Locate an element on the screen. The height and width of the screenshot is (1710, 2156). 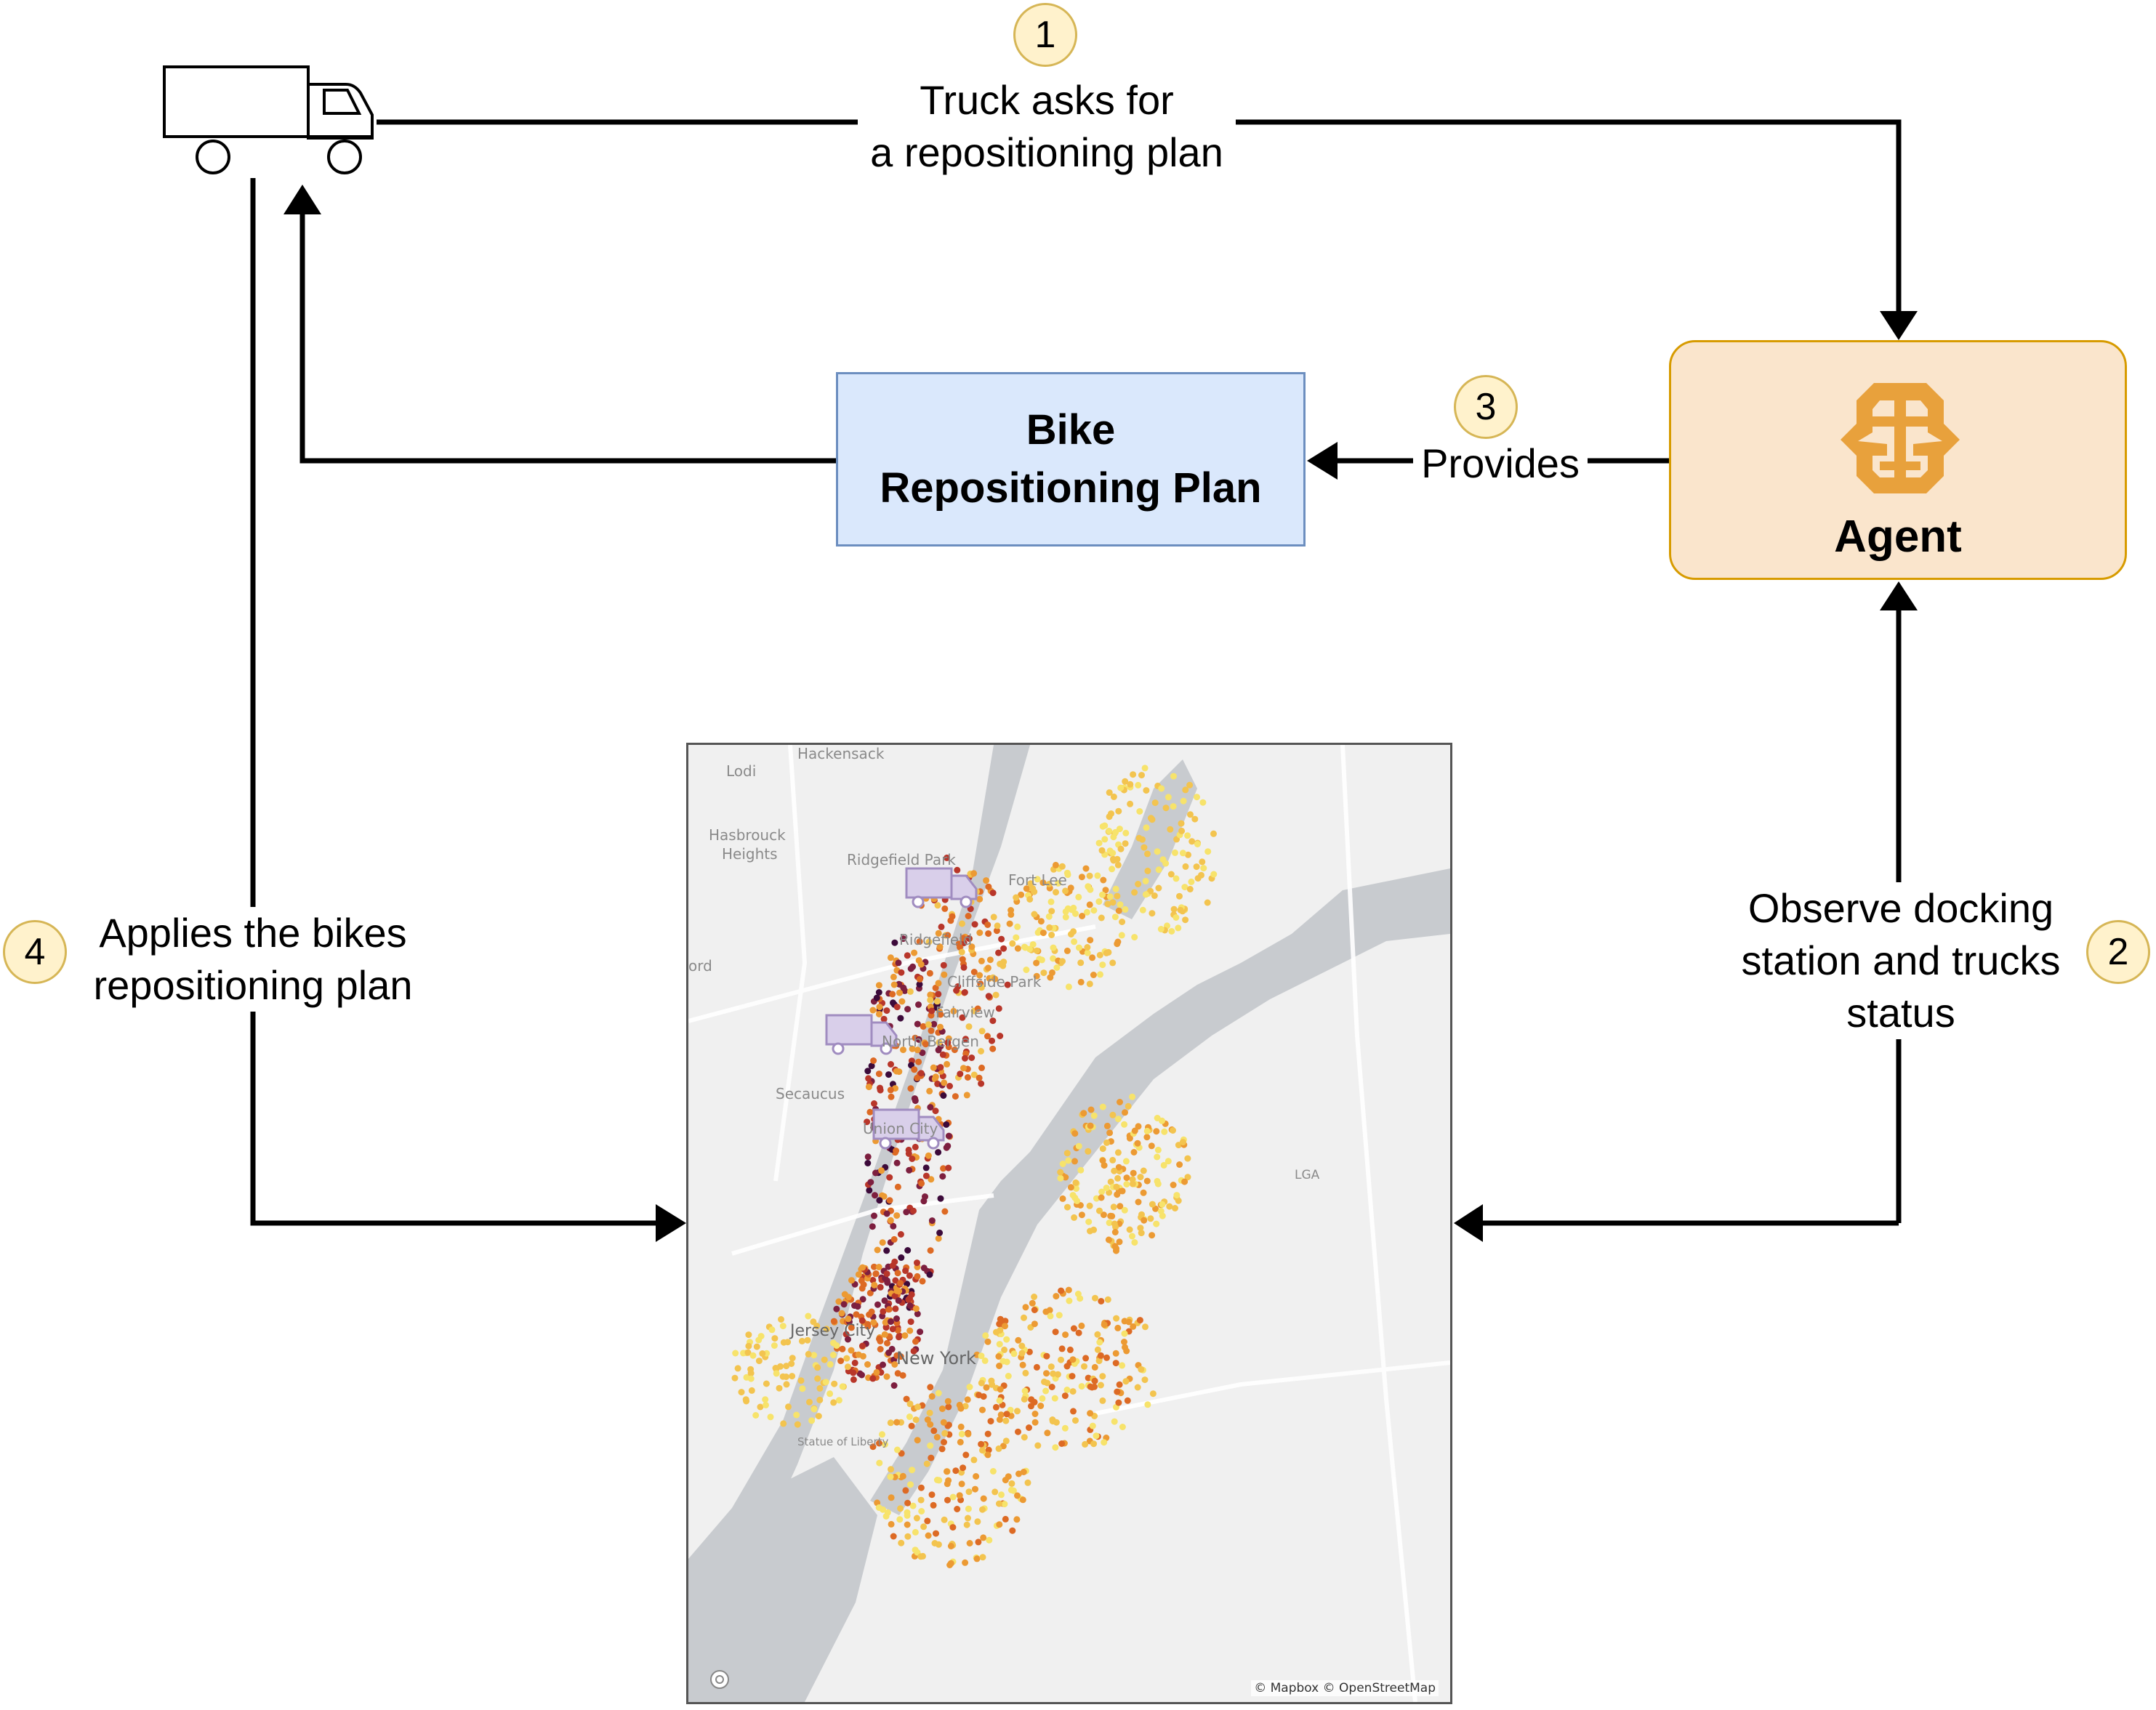
harlem-river is located at coordinates (1150, 839).